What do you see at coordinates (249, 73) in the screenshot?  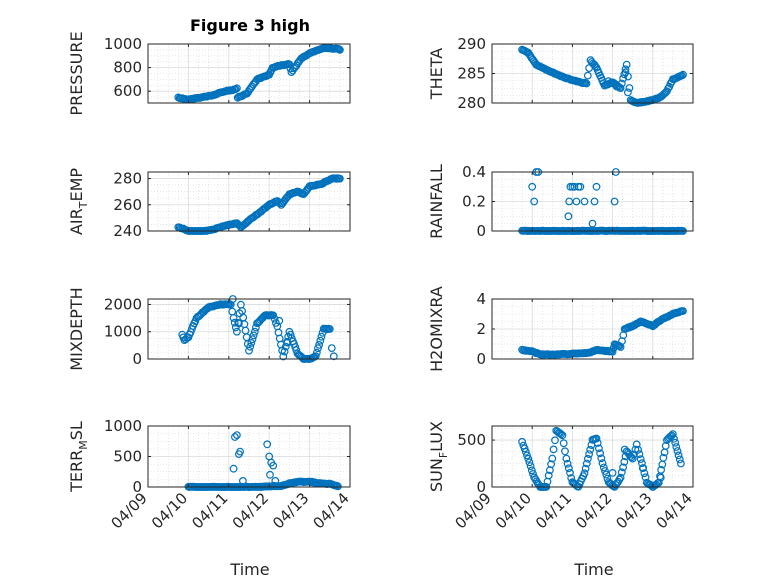 I see `axes-box` at bounding box center [249, 73].